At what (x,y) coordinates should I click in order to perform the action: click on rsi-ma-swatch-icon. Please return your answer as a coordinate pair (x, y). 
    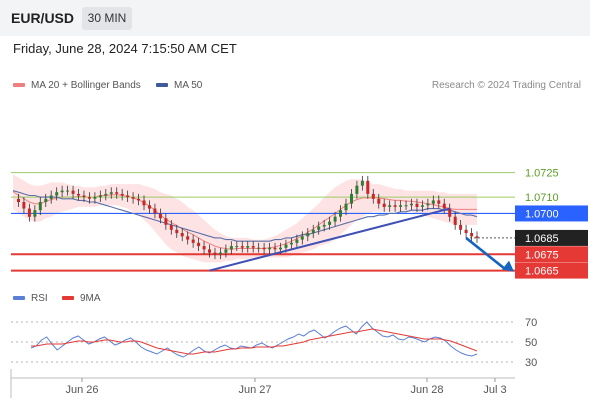
    Looking at the image, I should click on (68, 298).